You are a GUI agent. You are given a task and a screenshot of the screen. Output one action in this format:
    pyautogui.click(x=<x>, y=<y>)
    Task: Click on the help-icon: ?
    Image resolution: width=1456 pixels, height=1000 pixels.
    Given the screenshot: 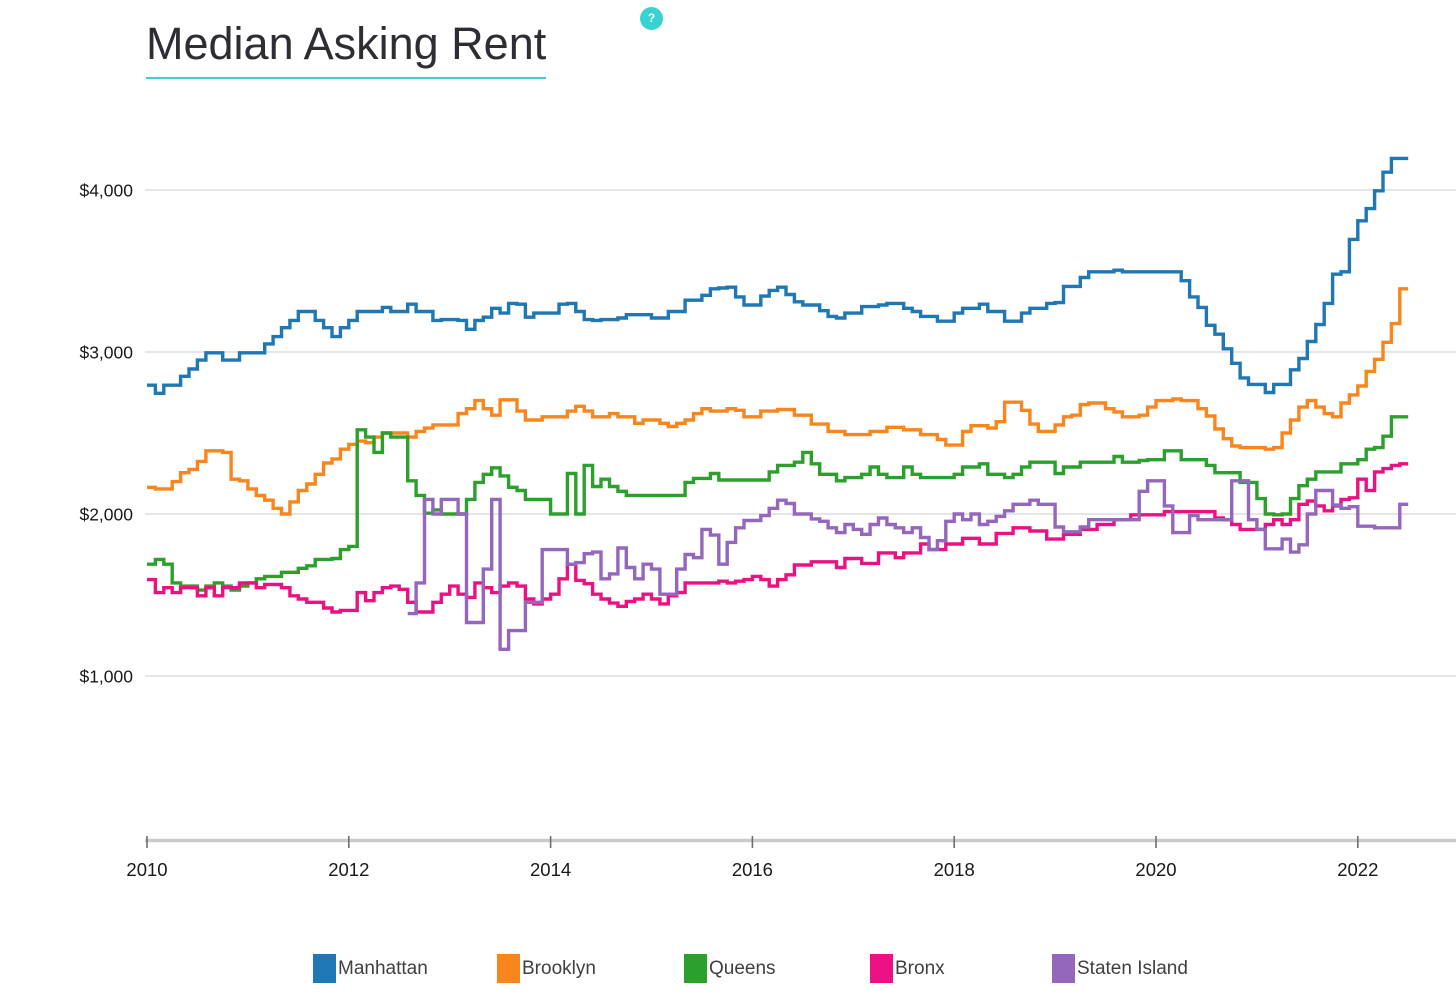 What is the action you would take?
    pyautogui.click(x=651, y=18)
    